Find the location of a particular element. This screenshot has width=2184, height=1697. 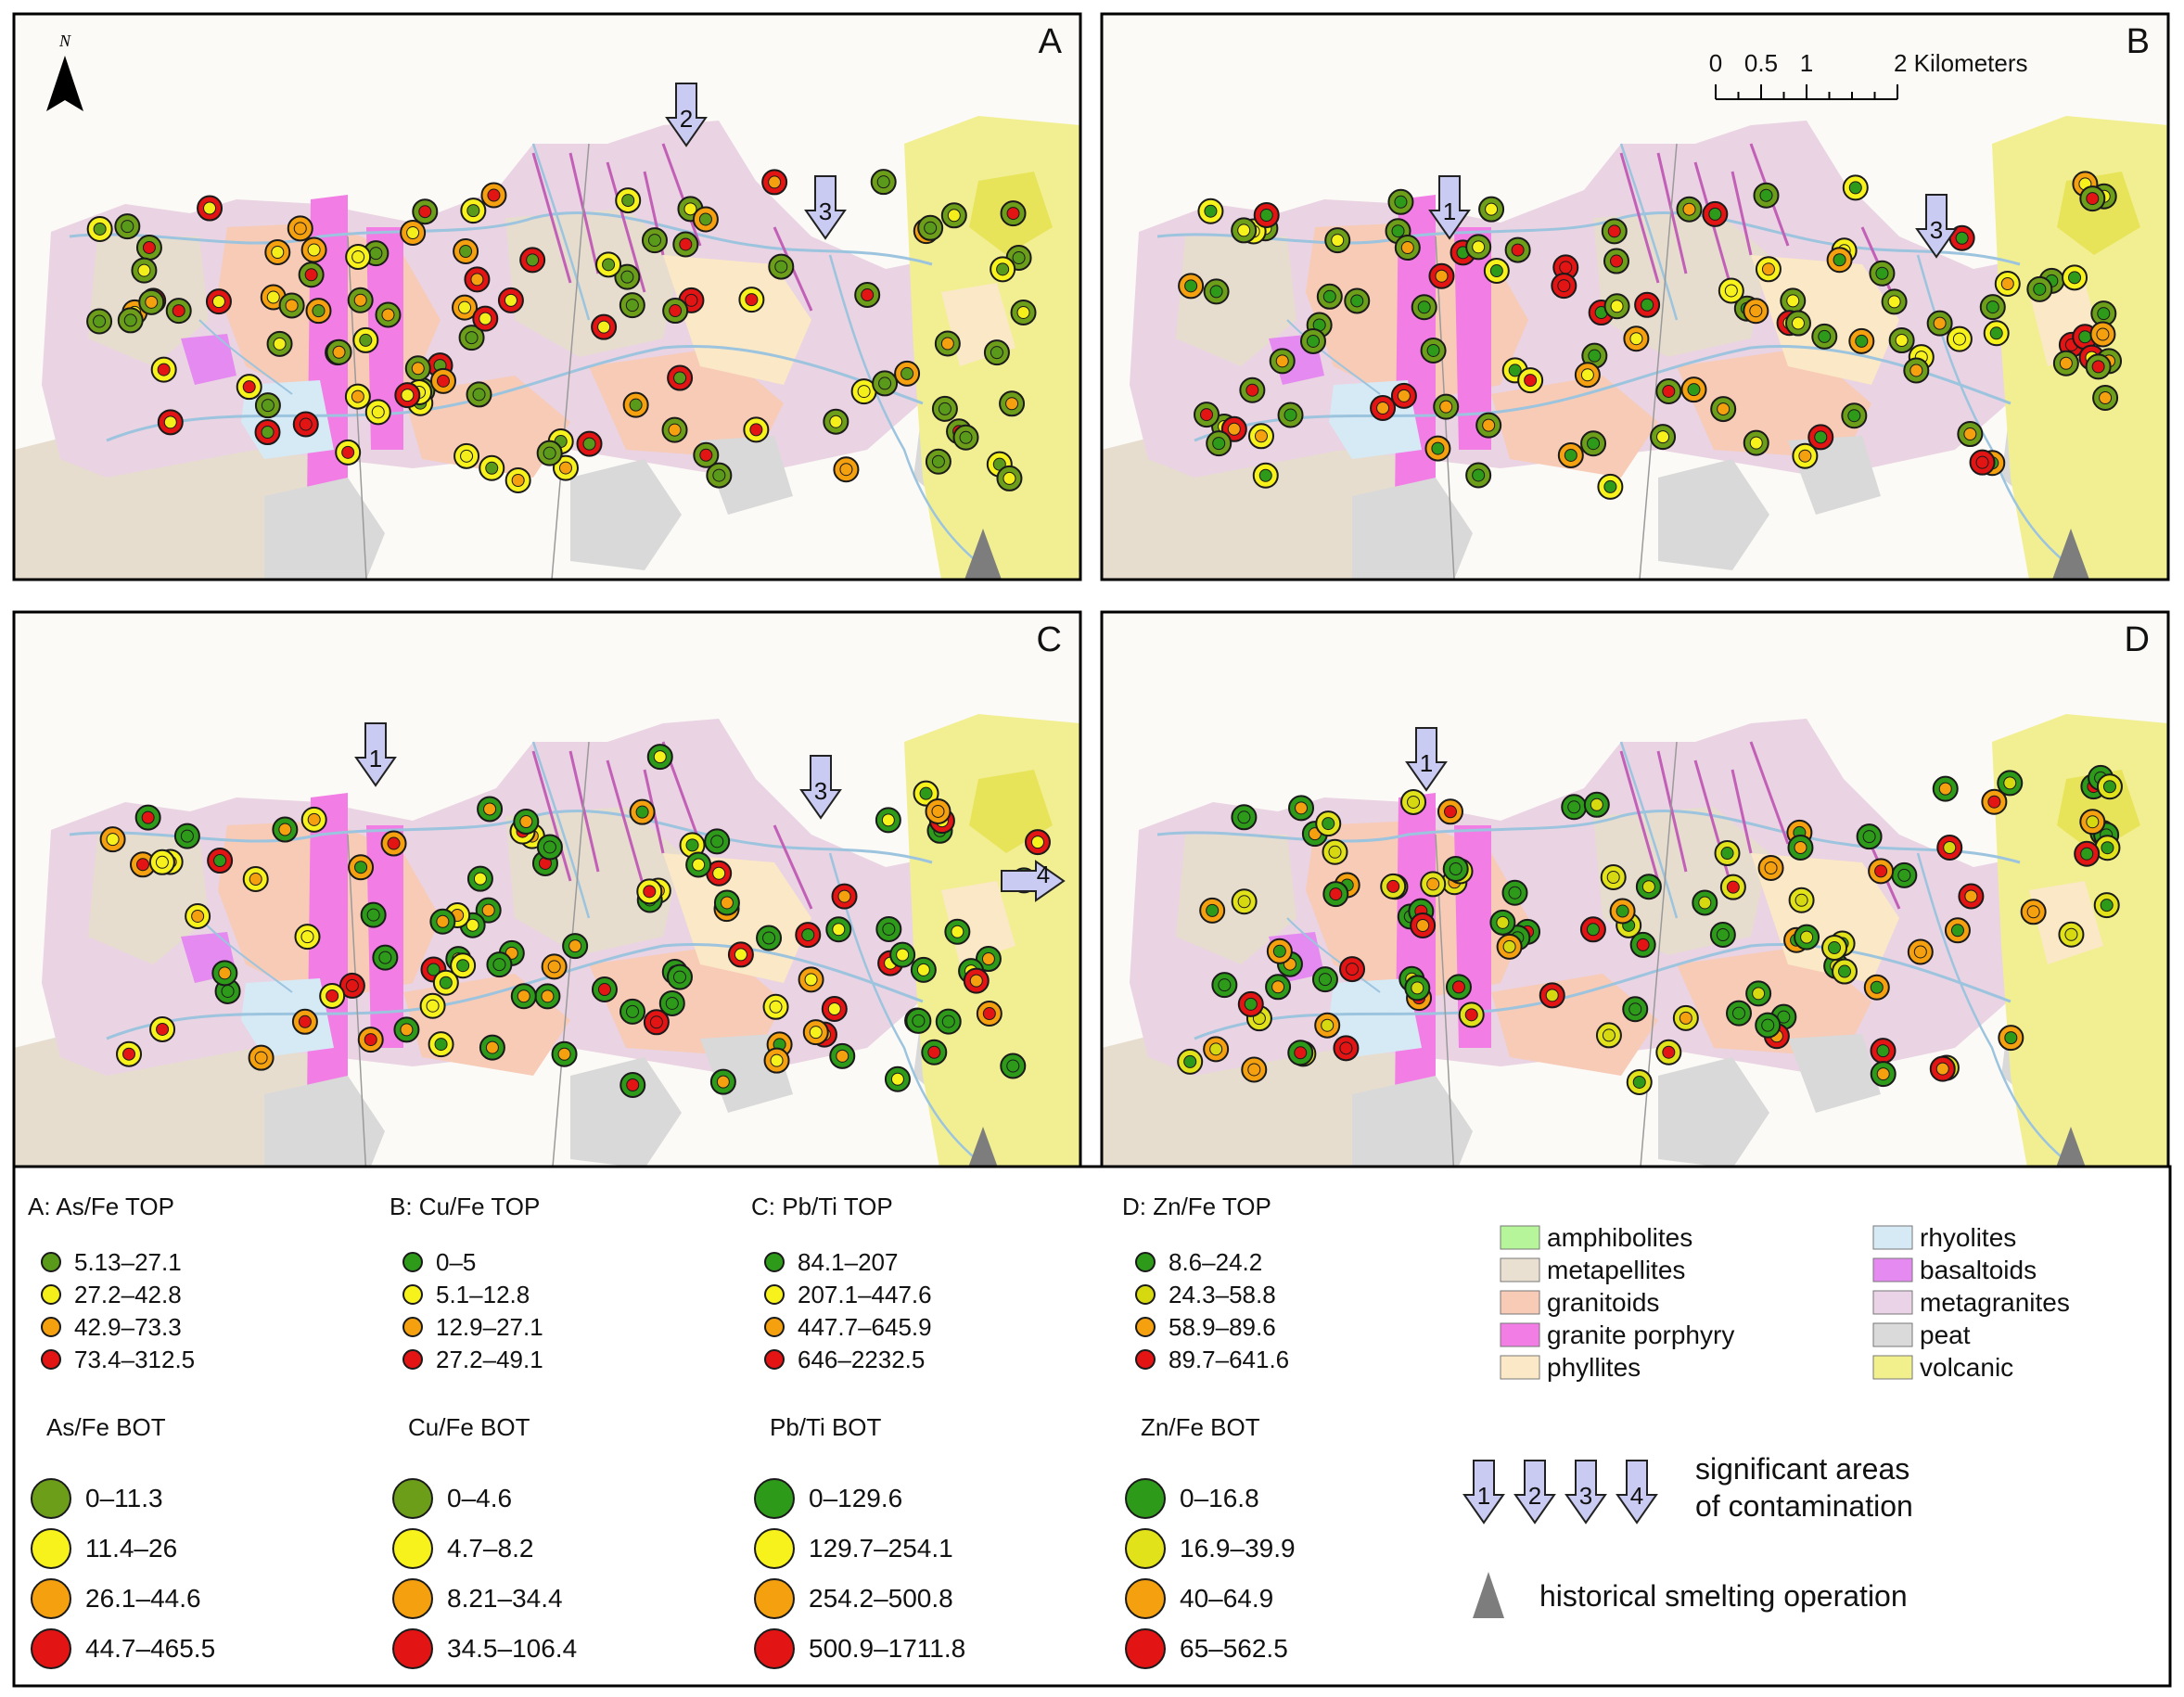

arrow-legend-text: significant areas is located at coordinates (1802, 1469).